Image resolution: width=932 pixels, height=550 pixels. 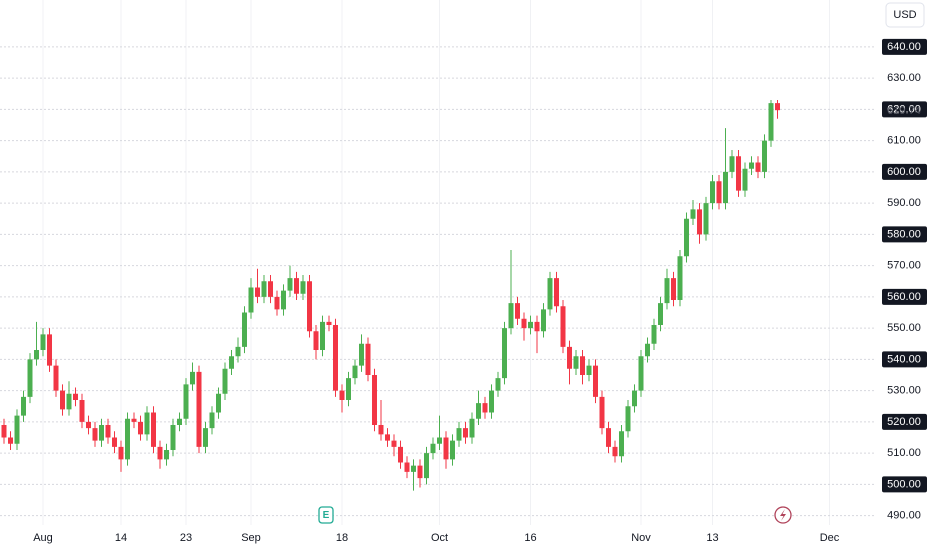 I want to click on currency-label: USD, so click(x=904, y=15).